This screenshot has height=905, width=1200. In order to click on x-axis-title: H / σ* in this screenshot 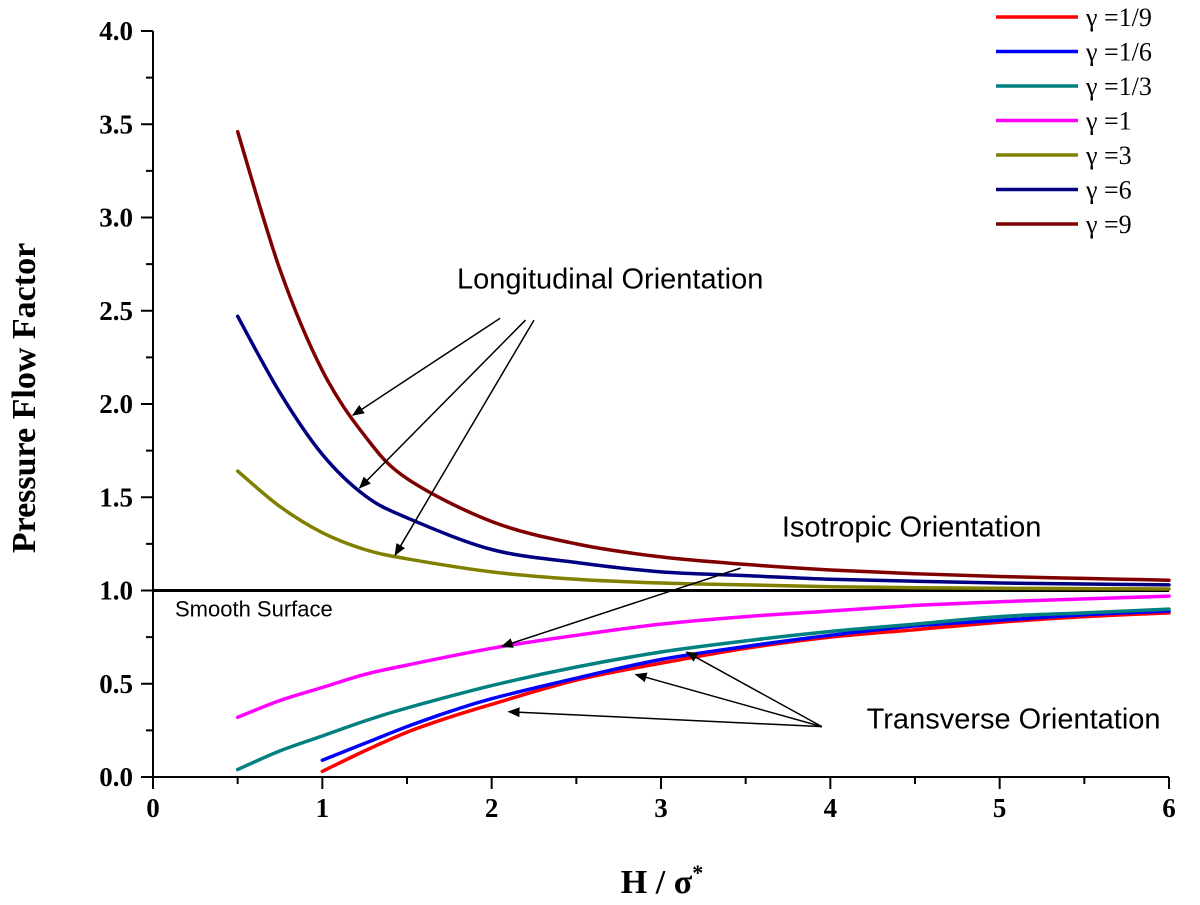, I will do `click(662, 880)`.